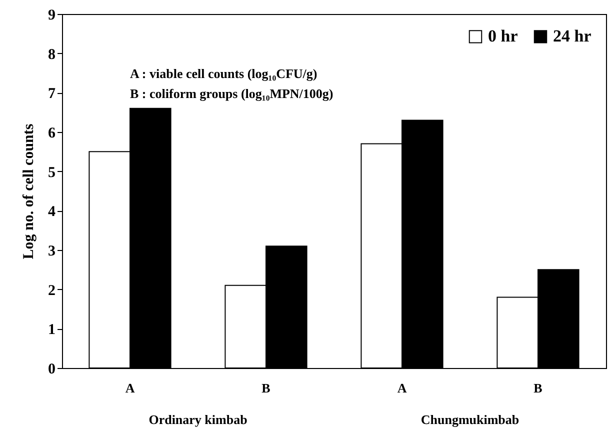 The height and width of the screenshot is (434, 609). What do you see at coordinates (52, 172) in the screenshot?
I see `y-tick-label: 5` at bounding box center [52, 172].